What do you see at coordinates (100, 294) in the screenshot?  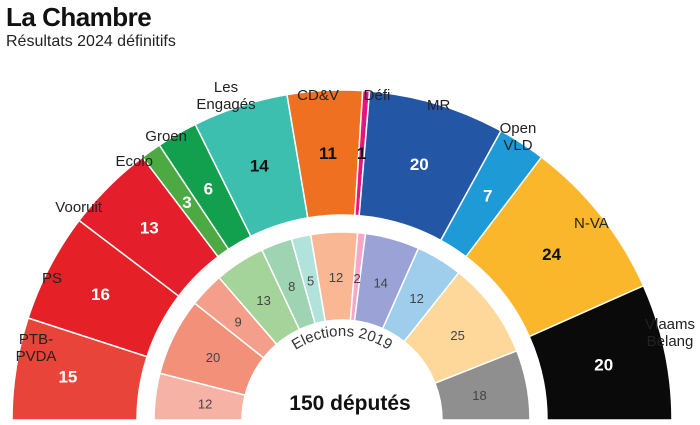 I see `outer-value-ps: 16` at bounding box center [100, 294].